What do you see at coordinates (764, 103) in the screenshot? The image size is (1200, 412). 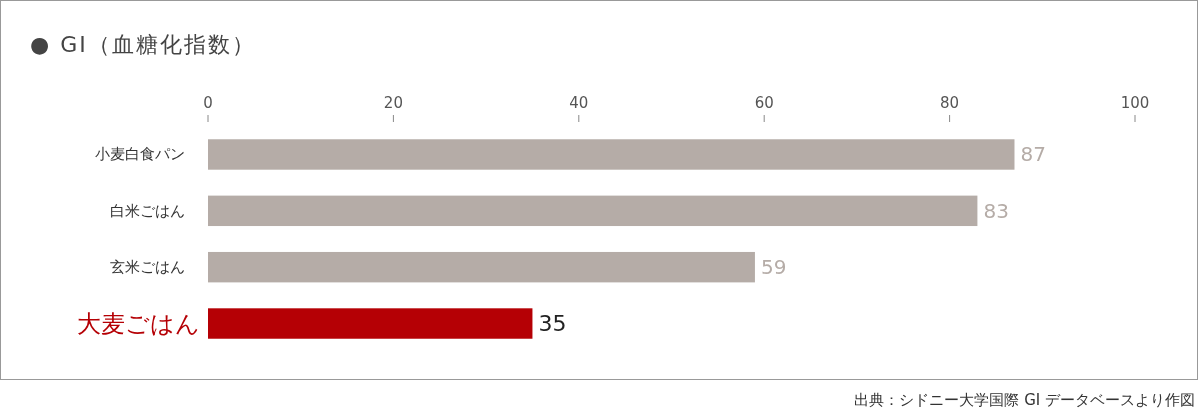 I see `x-tick-label: 60` at bounding box center [764, 103].